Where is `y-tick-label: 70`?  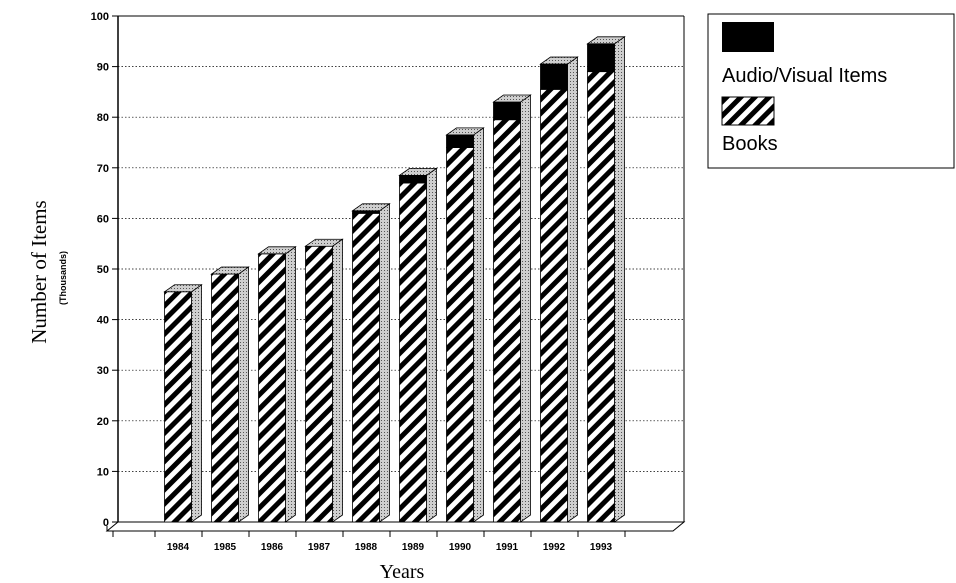
y-tick-label: 70 is located at coordinates (103, 169).